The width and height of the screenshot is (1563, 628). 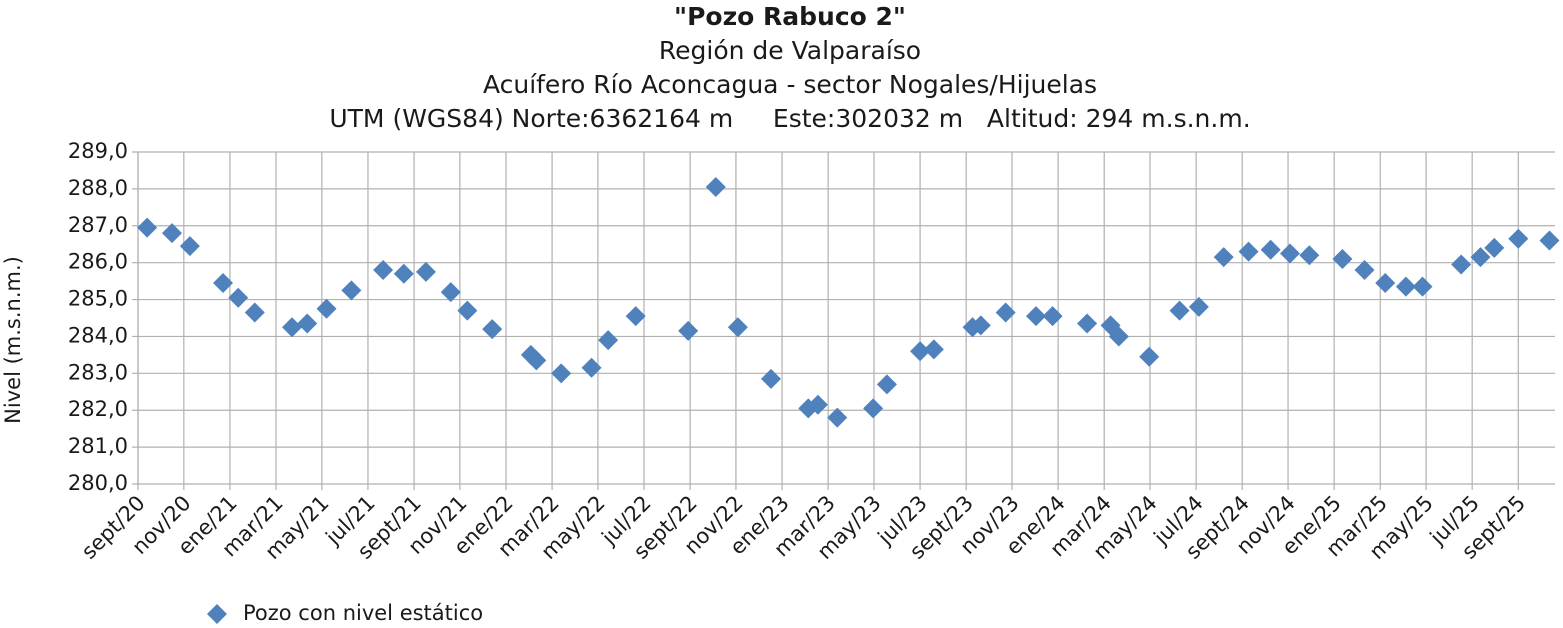 I want to click on legend-marker, so click(x=217, y=614).